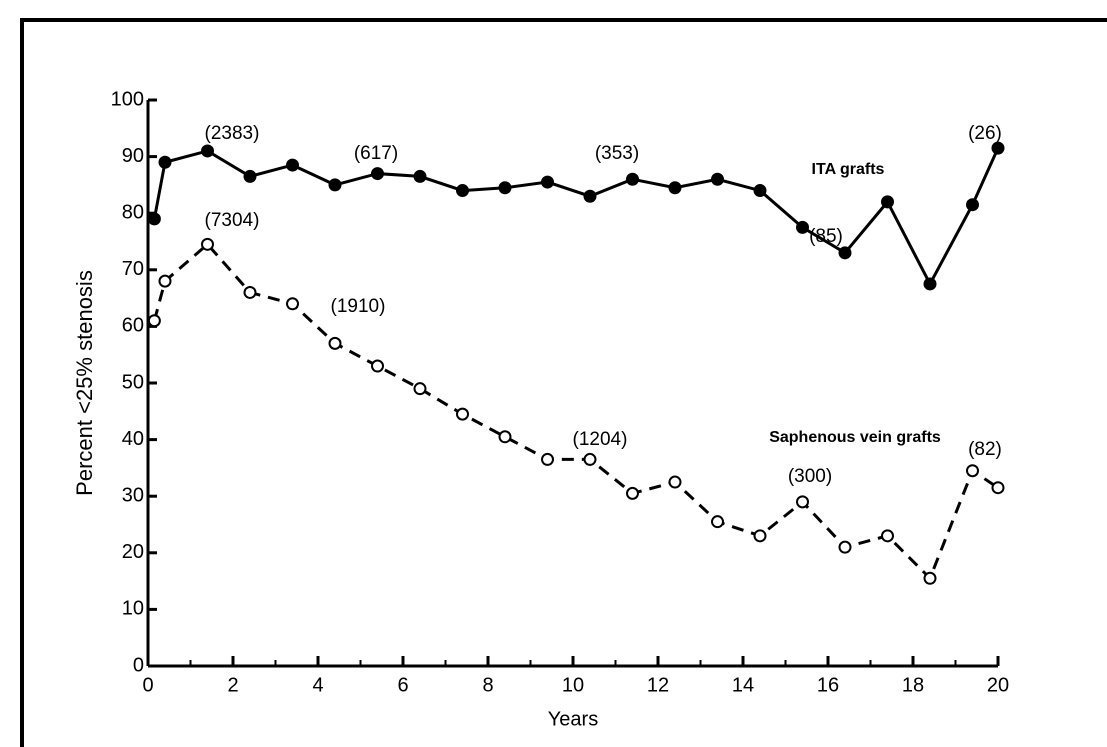  I want to click on x-tick-label: 18, so click(913, 685).